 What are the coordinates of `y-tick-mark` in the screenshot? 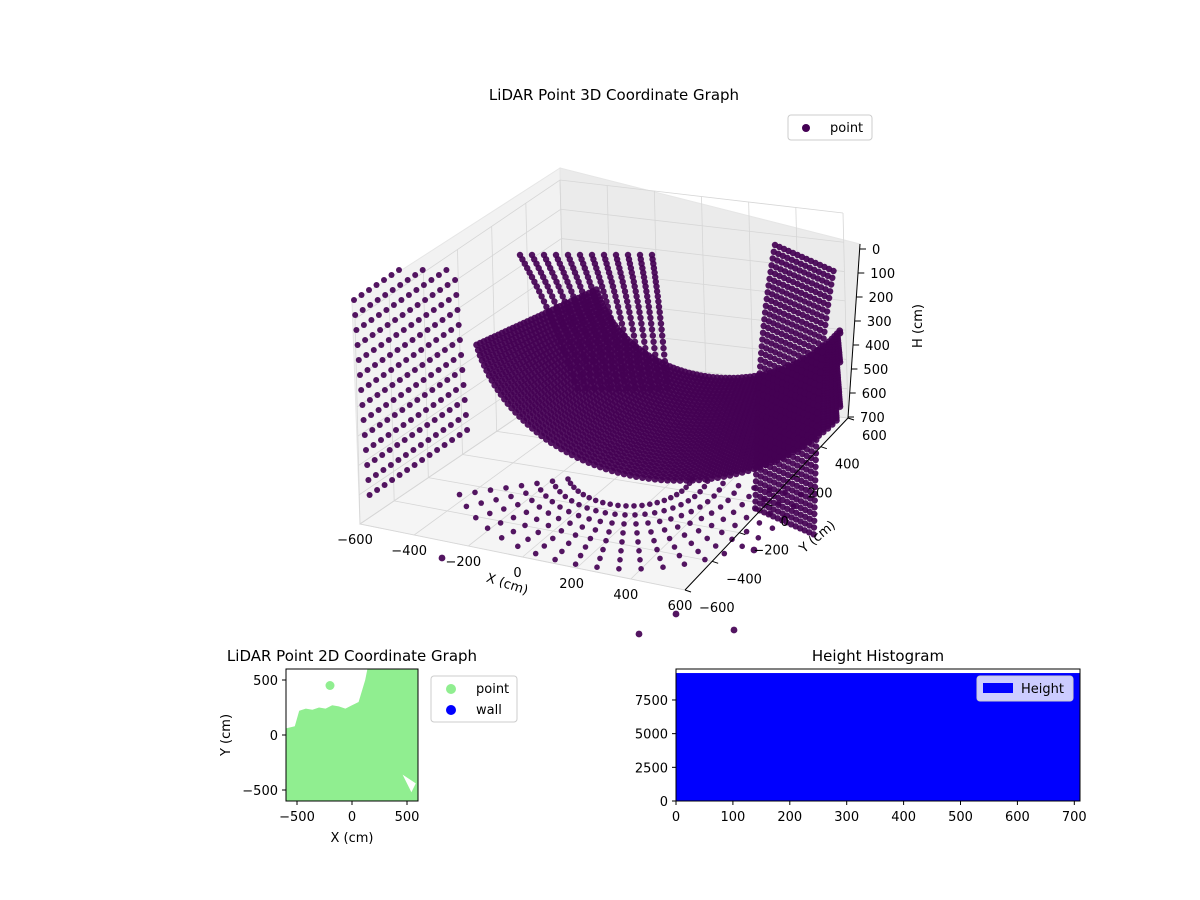 It's located at (715, 562).